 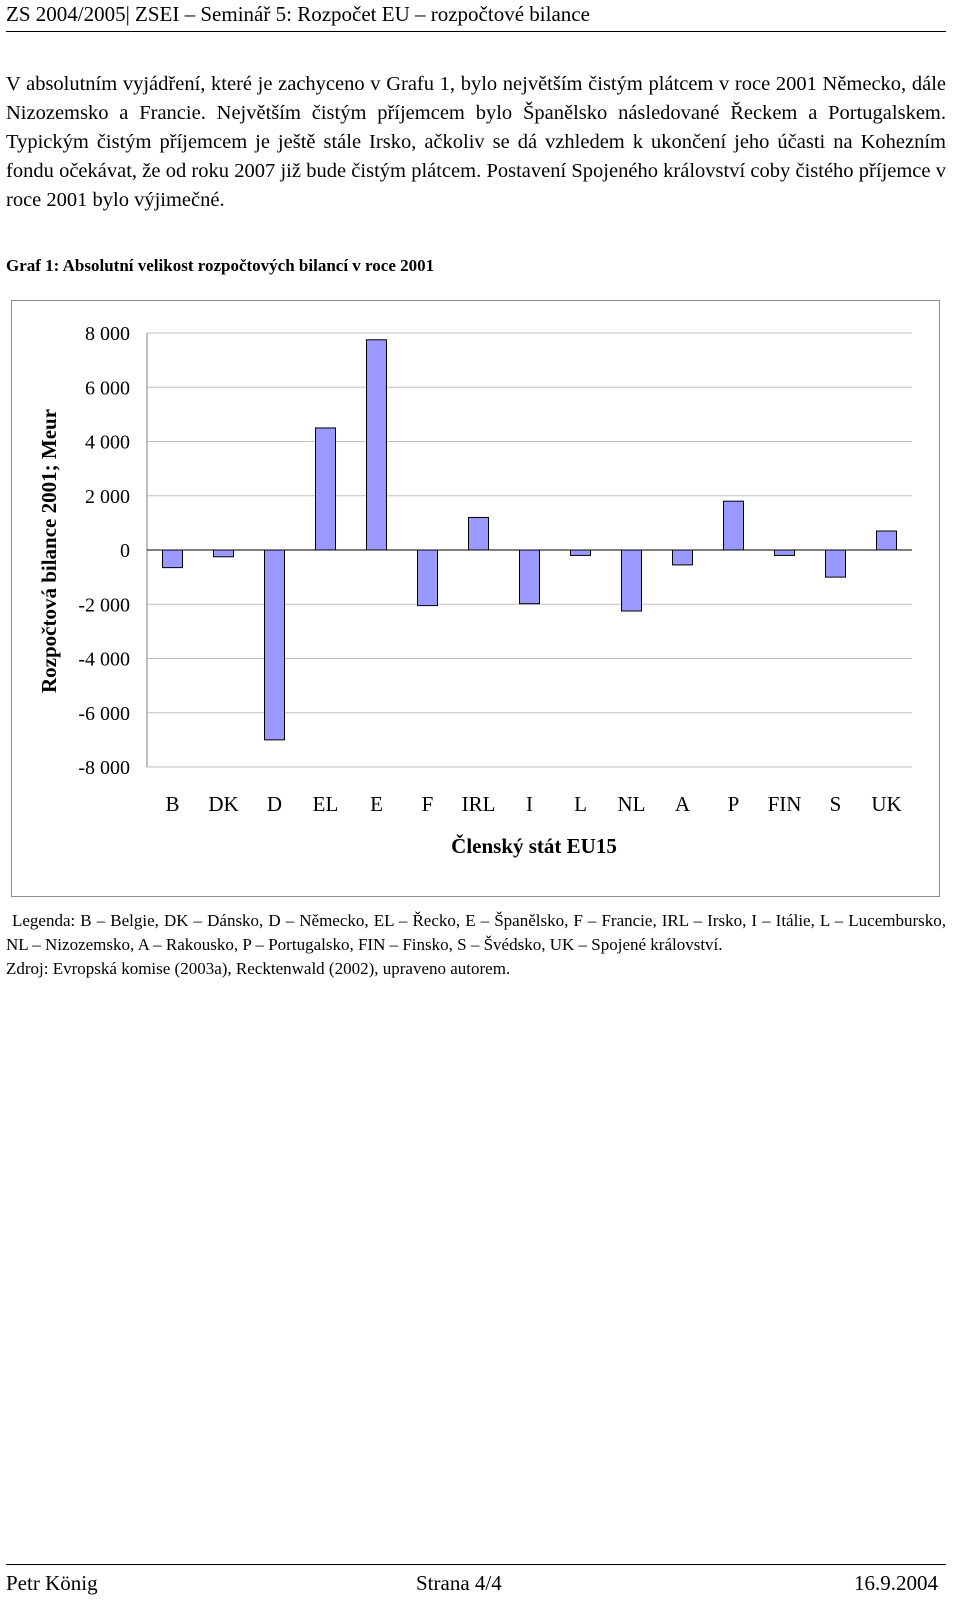 I want to click on bar-D, so click(x=274, y=645).